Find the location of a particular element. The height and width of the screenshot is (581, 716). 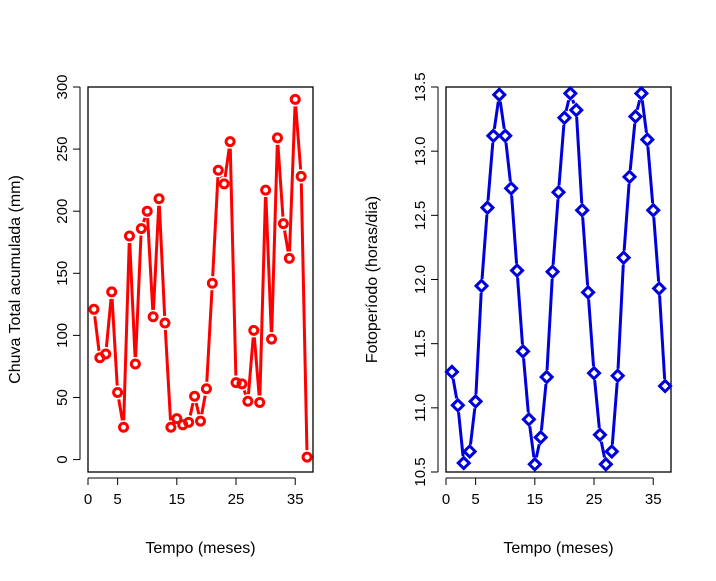

y-tick-label: 13.0 is located at coordinates (420, 151).